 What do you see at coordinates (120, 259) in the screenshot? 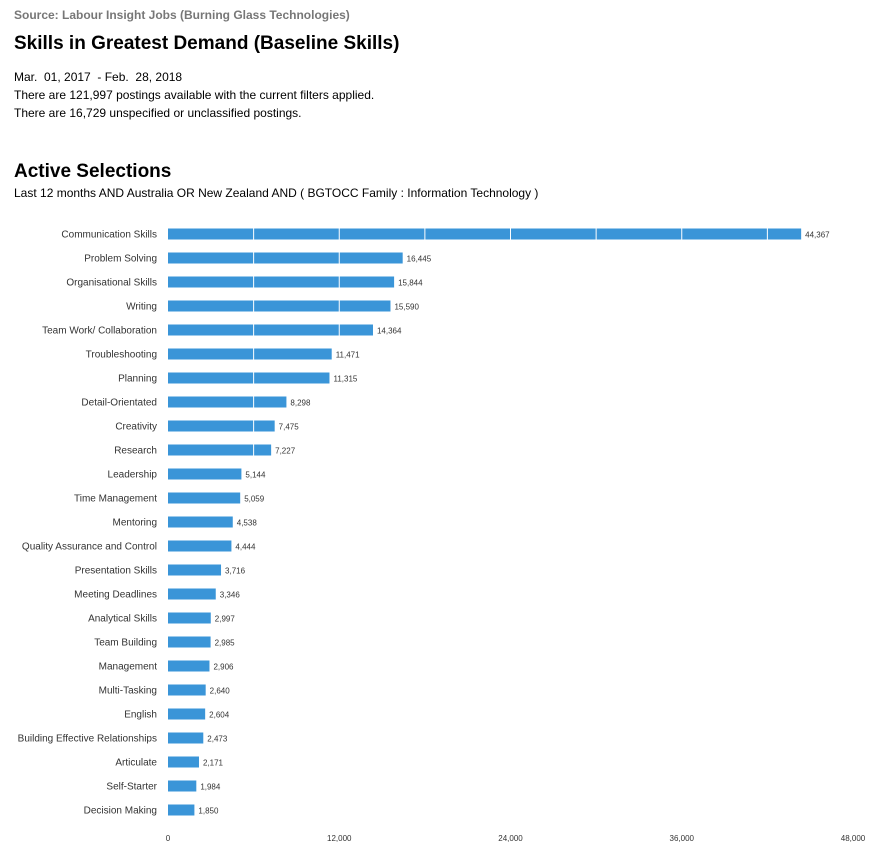
I see `category-label: Problem Solving` at bounding box center [120, 259].